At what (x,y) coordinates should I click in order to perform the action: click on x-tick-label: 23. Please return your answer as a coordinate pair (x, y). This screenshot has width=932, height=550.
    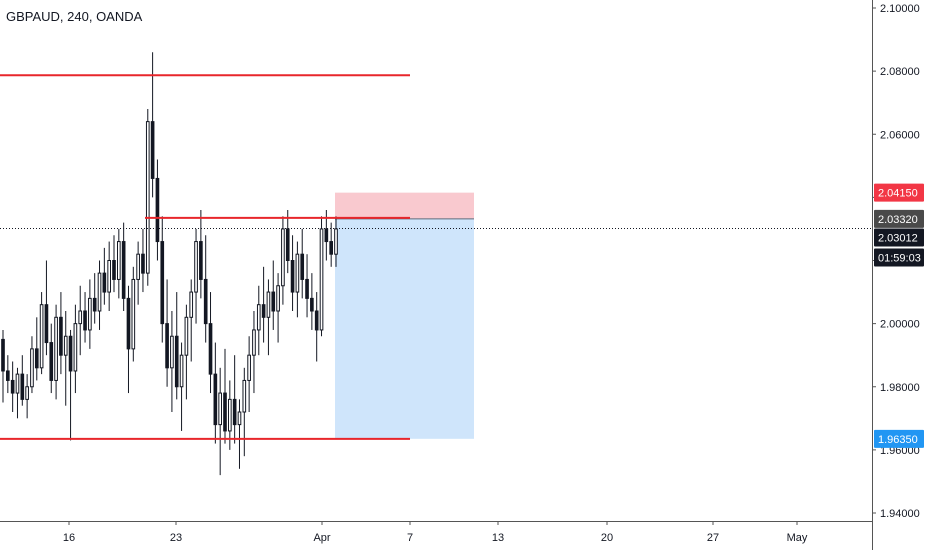
    Looking at the image, I should click on (176, 538).